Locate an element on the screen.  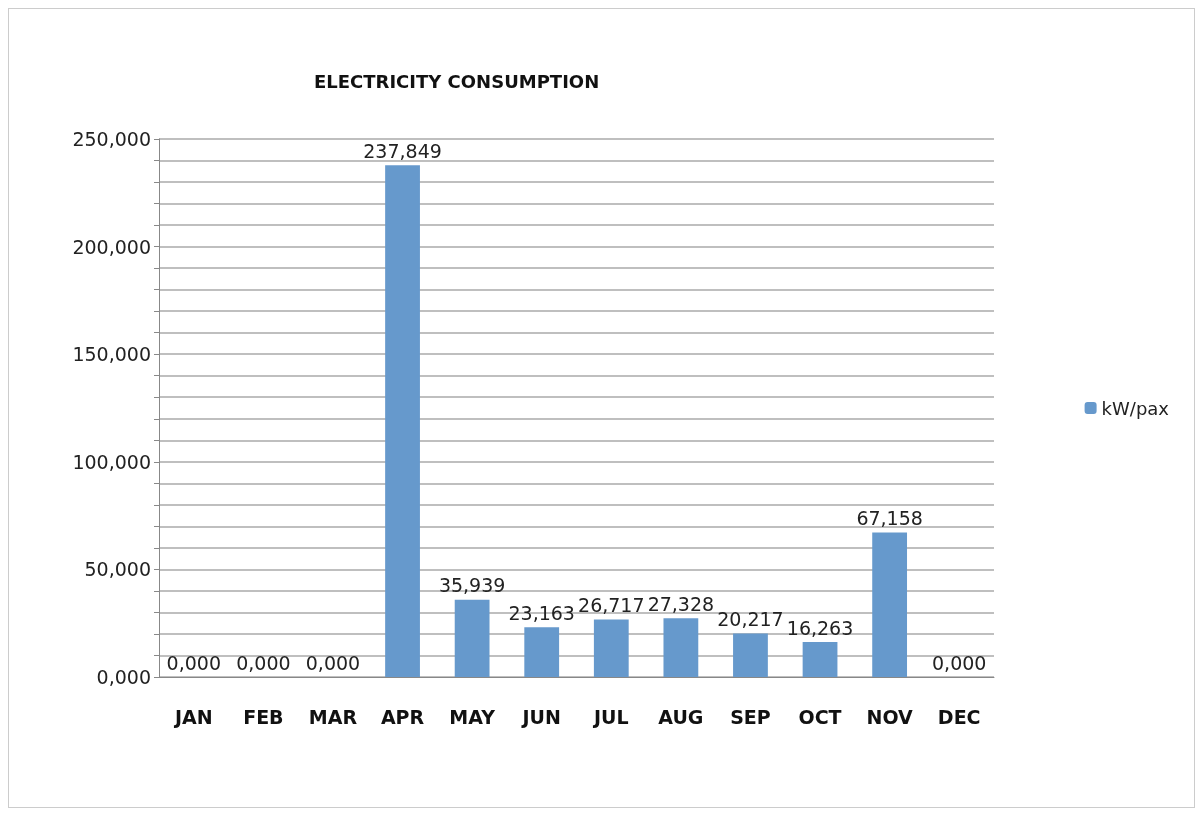
data-label: 67,158 is located at coordinates (889, 517).